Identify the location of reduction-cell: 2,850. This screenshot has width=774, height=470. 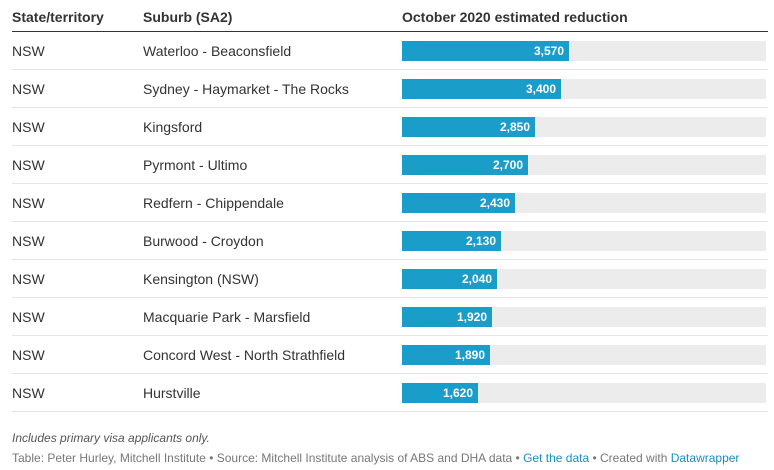
(585, 126).